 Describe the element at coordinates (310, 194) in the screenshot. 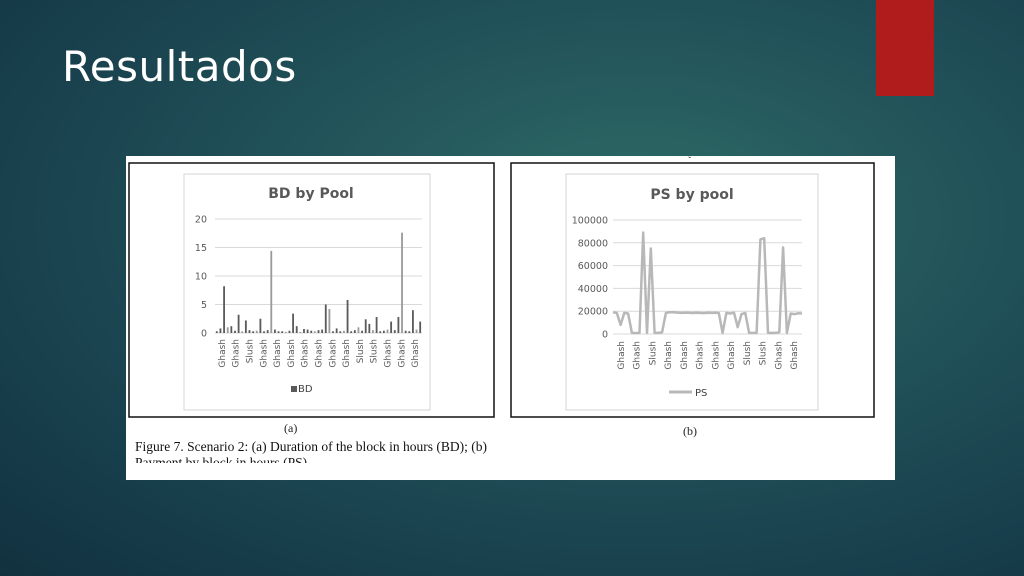

I see `bd-chart-title: BD by Pool` at that location.